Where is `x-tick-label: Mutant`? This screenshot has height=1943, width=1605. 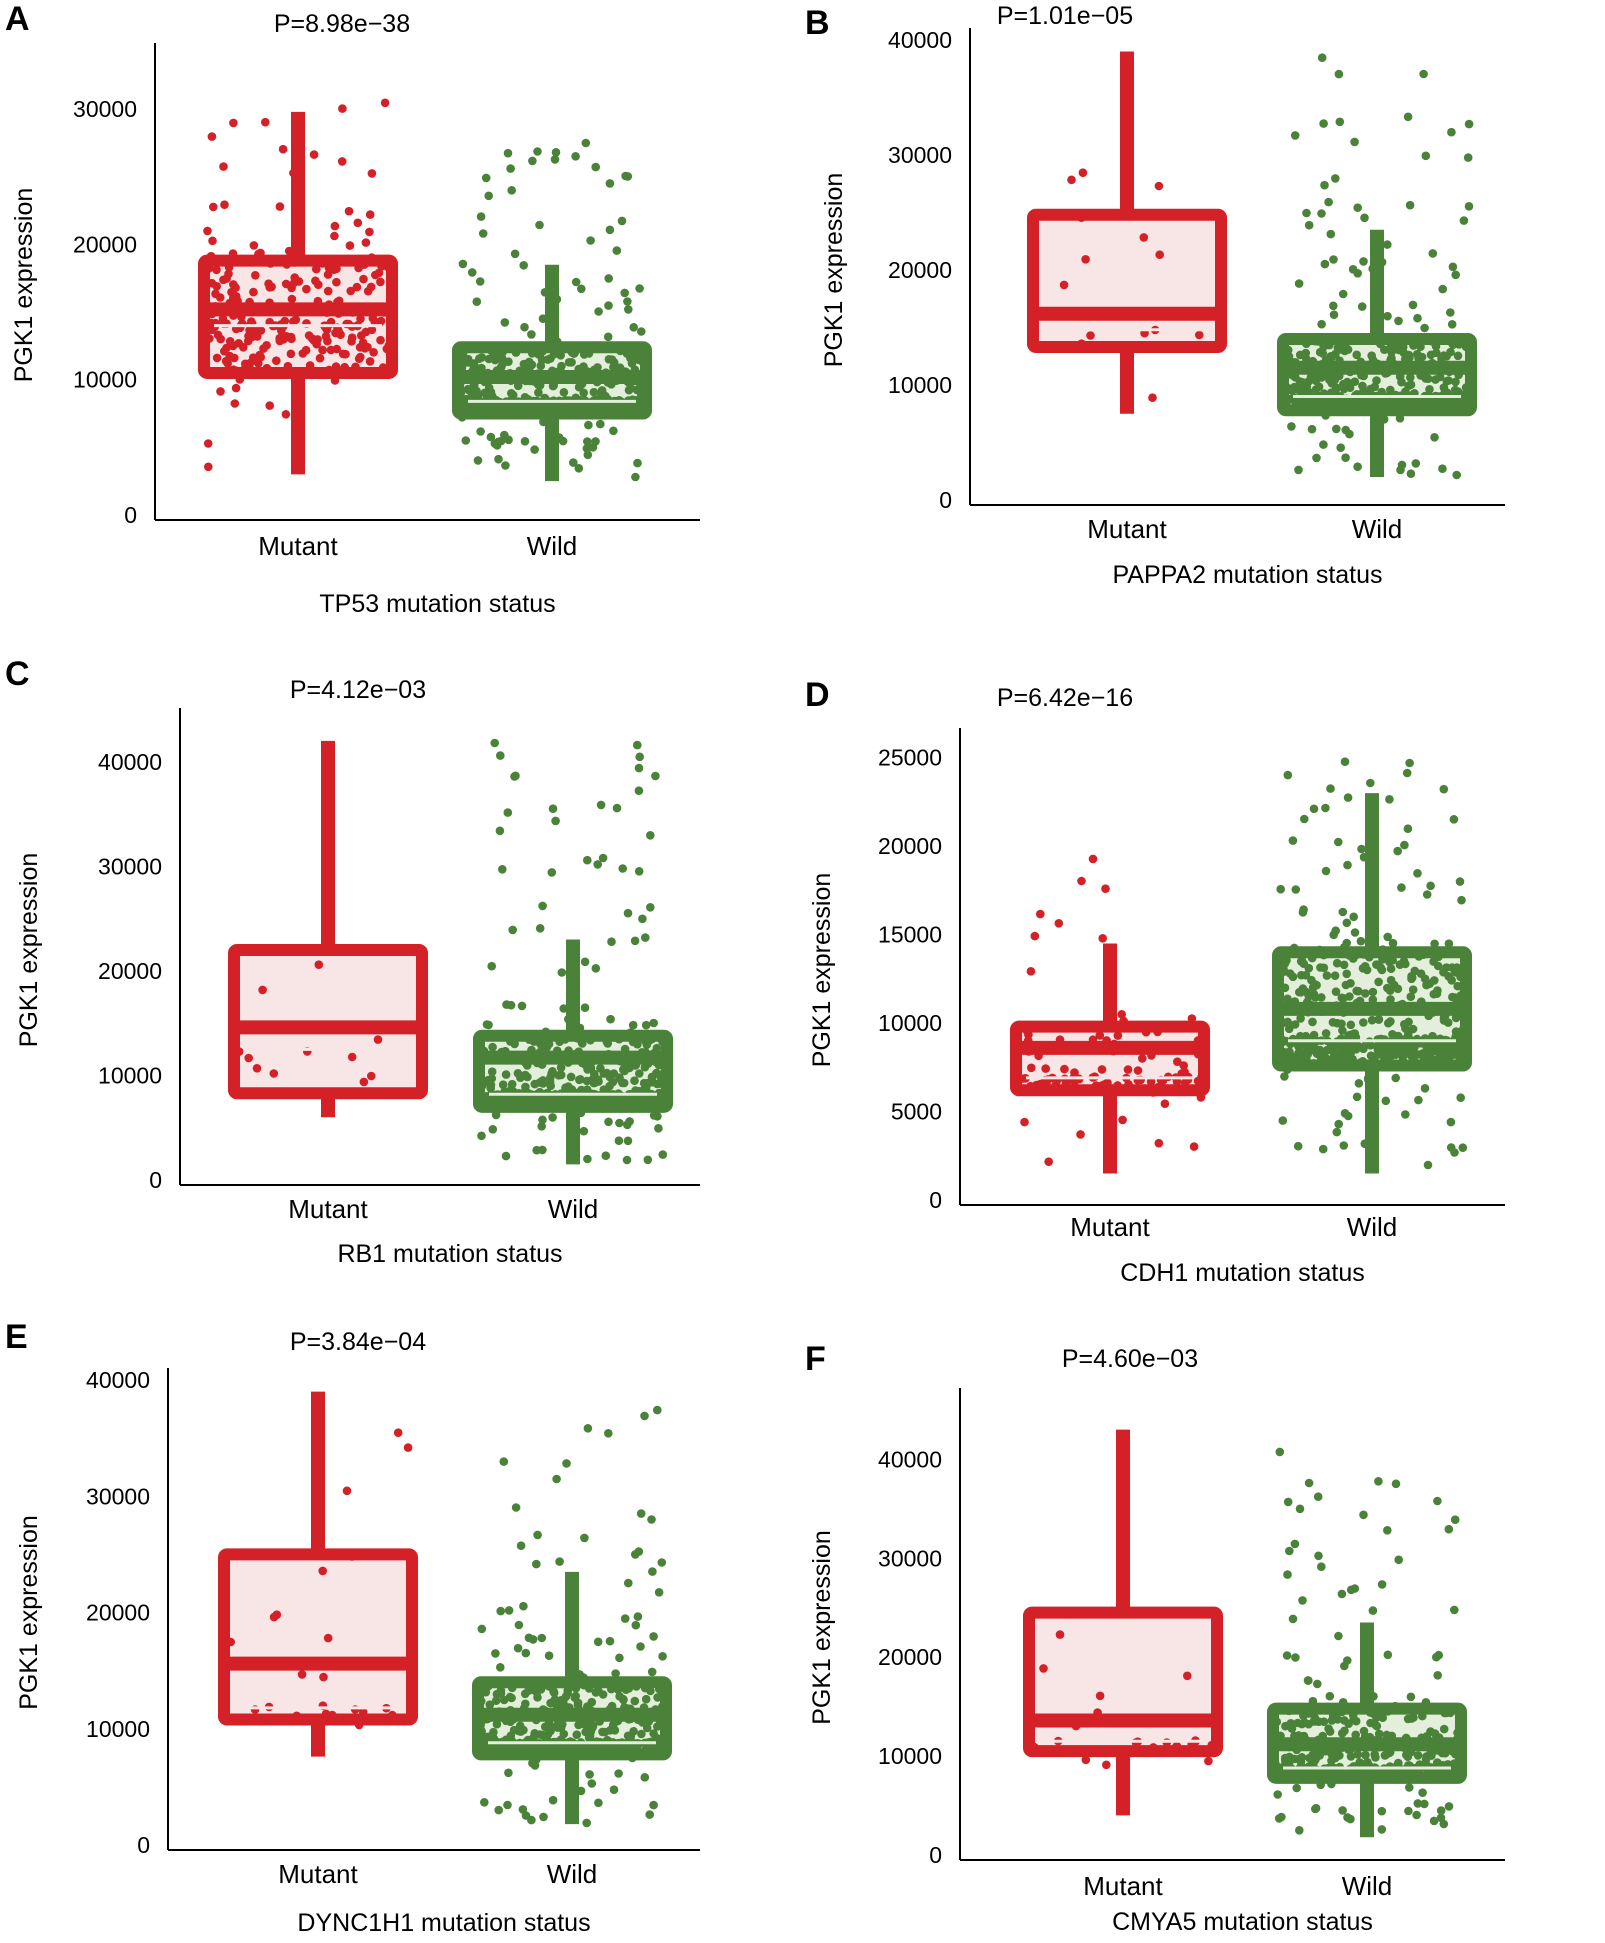 x-tick-label: Mutant is located at coordinates (318, 1874).